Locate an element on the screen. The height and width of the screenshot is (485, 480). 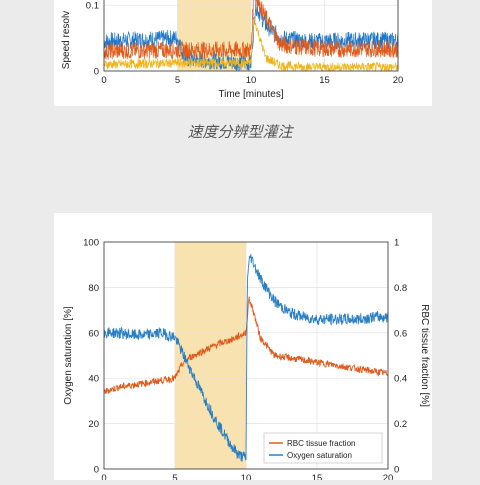
highlight-band is located at coordinates (210, 355).